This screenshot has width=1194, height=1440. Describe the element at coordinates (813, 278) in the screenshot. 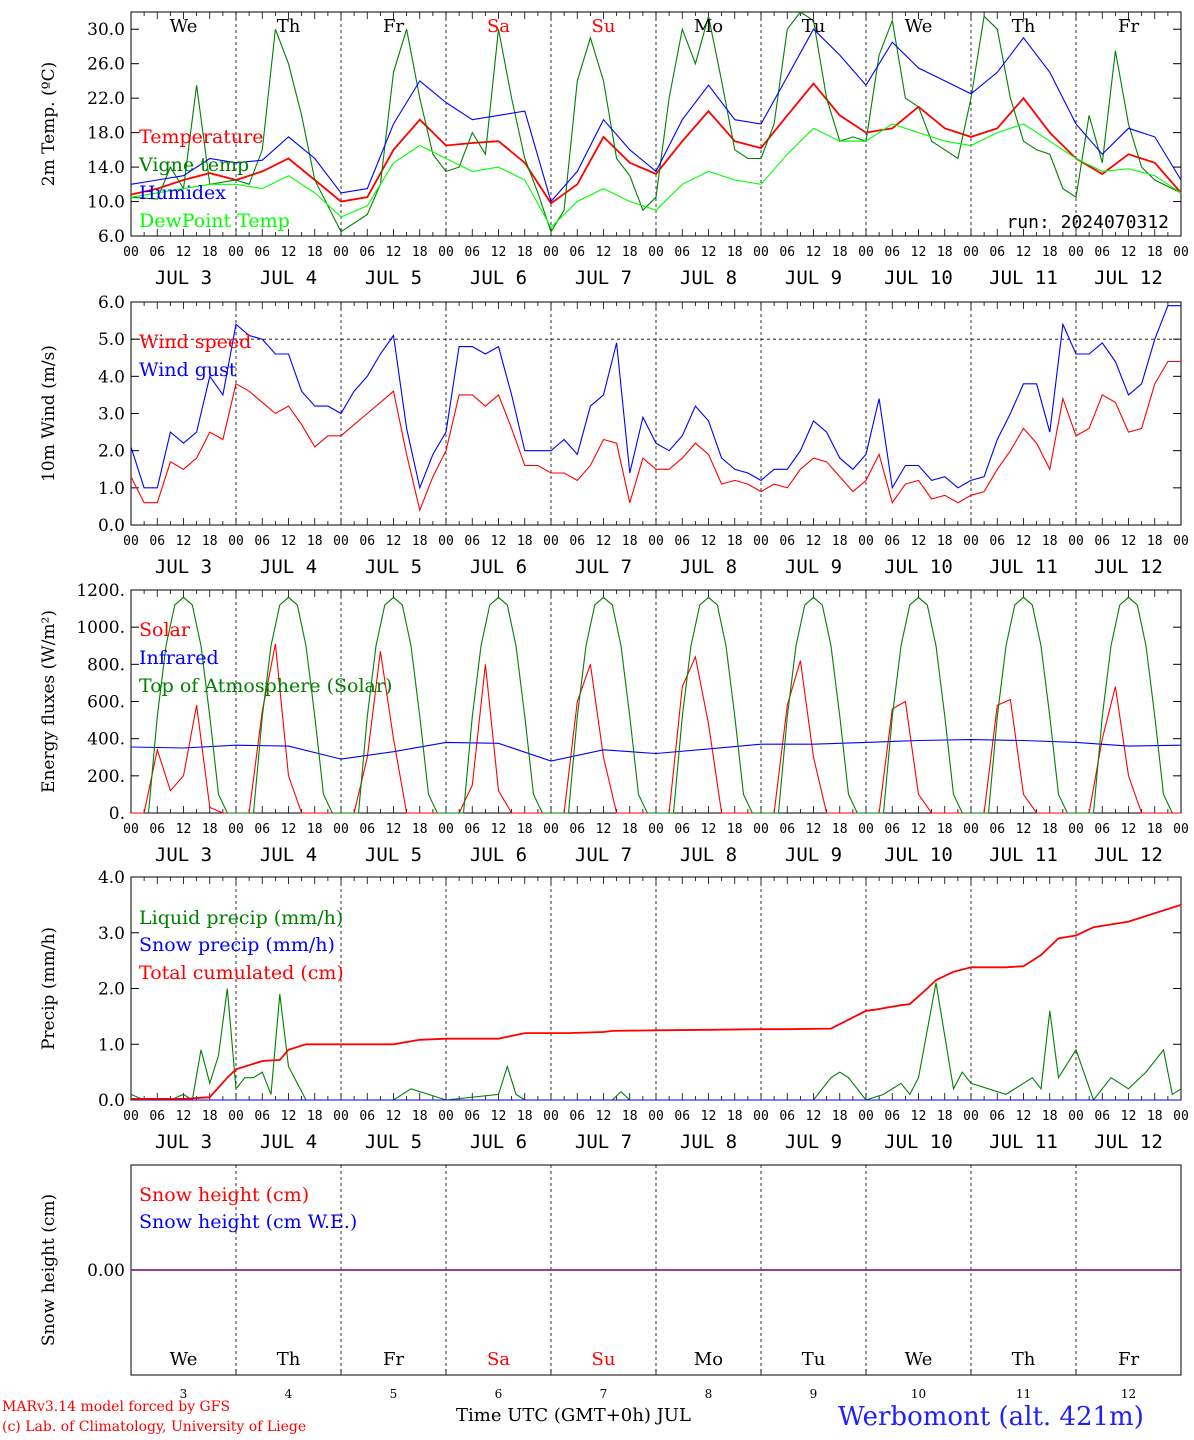

I see `date-label: JUL 9` at that location.